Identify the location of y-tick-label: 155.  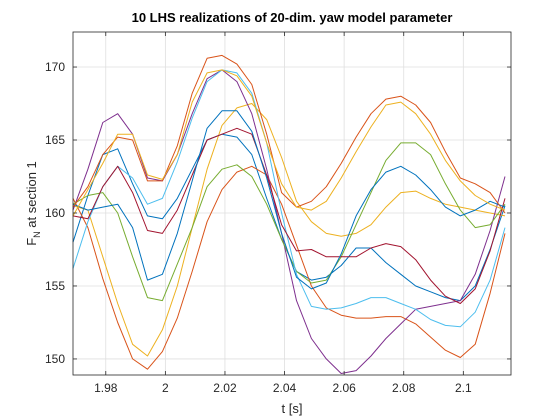
(55, 286).